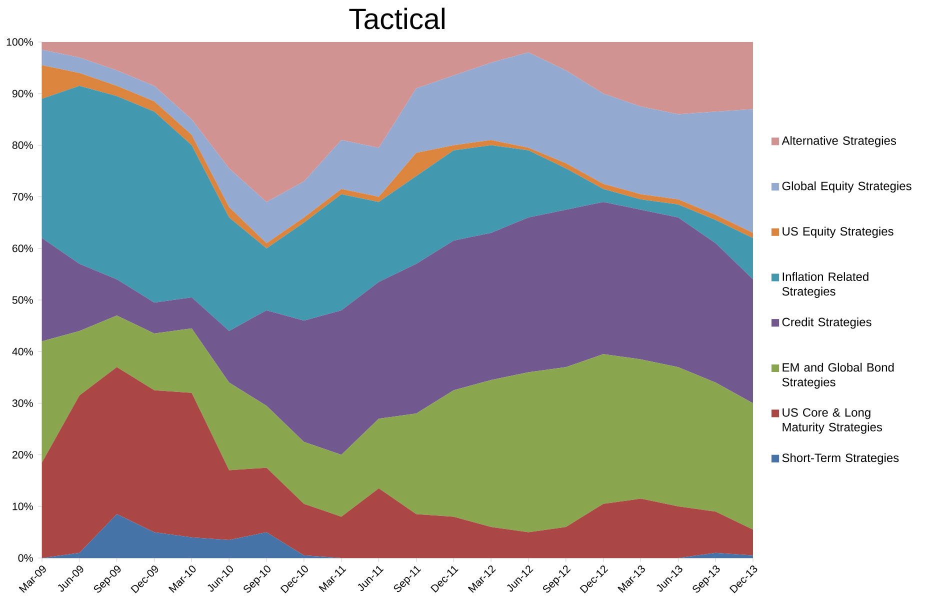 The height and width of the screenshot is (603, 930). What do you see at coordinates (22, 506) in the screenshot?
I see `y-tick-label: 10%` at bounding box center [22, 506].